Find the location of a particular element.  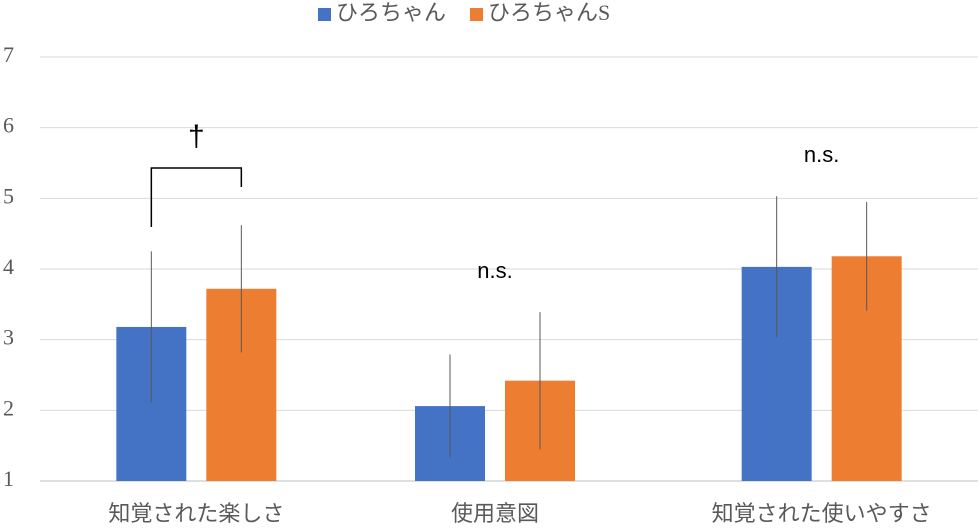

significance-bracket is located at coordinates (196, 197).